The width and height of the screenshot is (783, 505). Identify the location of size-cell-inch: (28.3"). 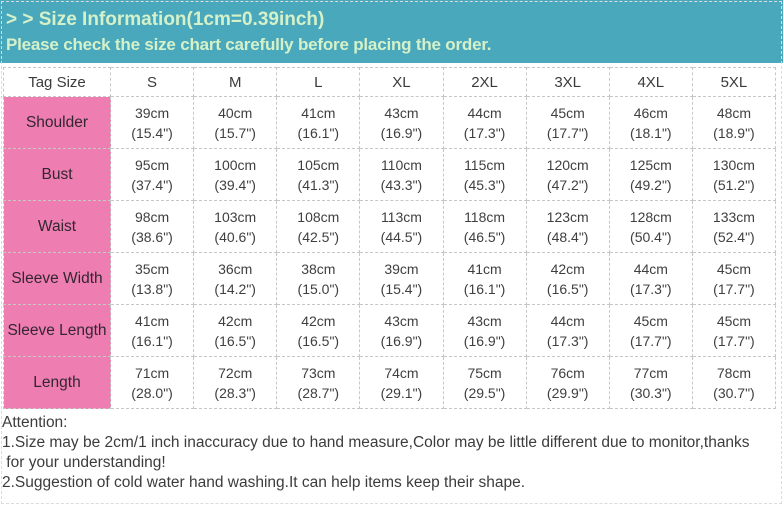
(235, 392).